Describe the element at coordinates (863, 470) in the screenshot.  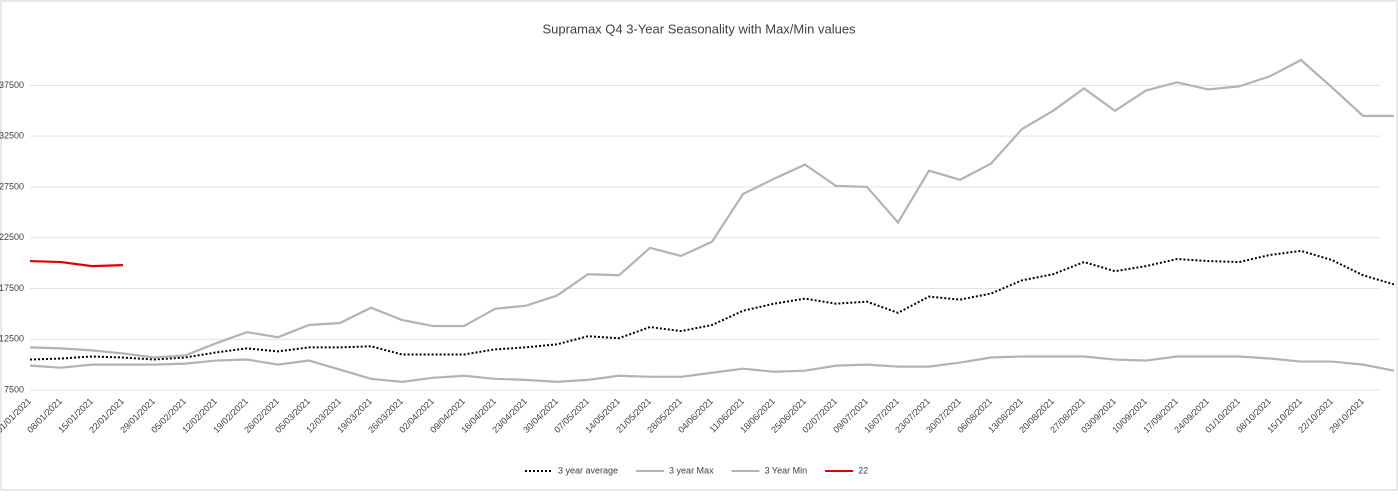
I see `legend-label: 22` at that location.